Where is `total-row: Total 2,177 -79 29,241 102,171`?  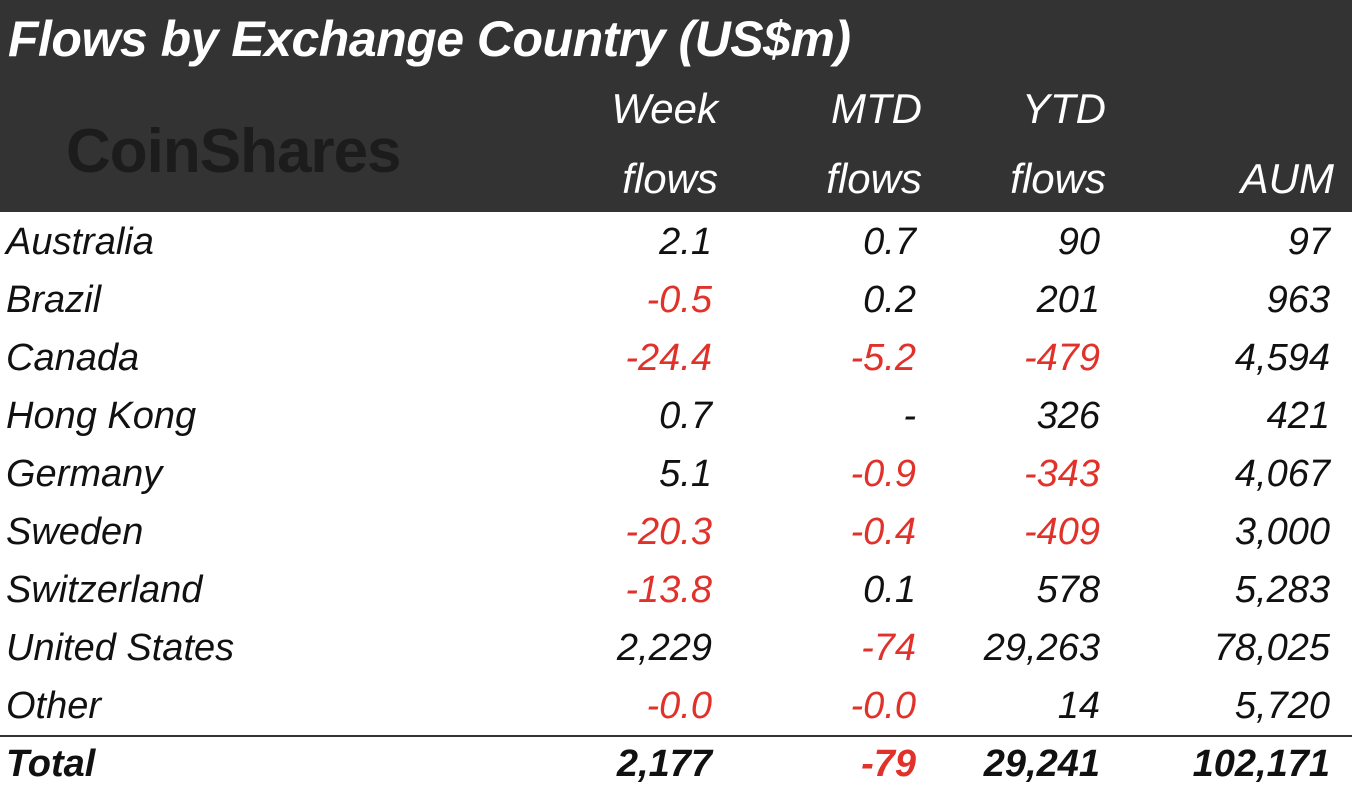
total-row: Total 2,177 -79 29,241 102,171 is located at coordinates (676, 764).